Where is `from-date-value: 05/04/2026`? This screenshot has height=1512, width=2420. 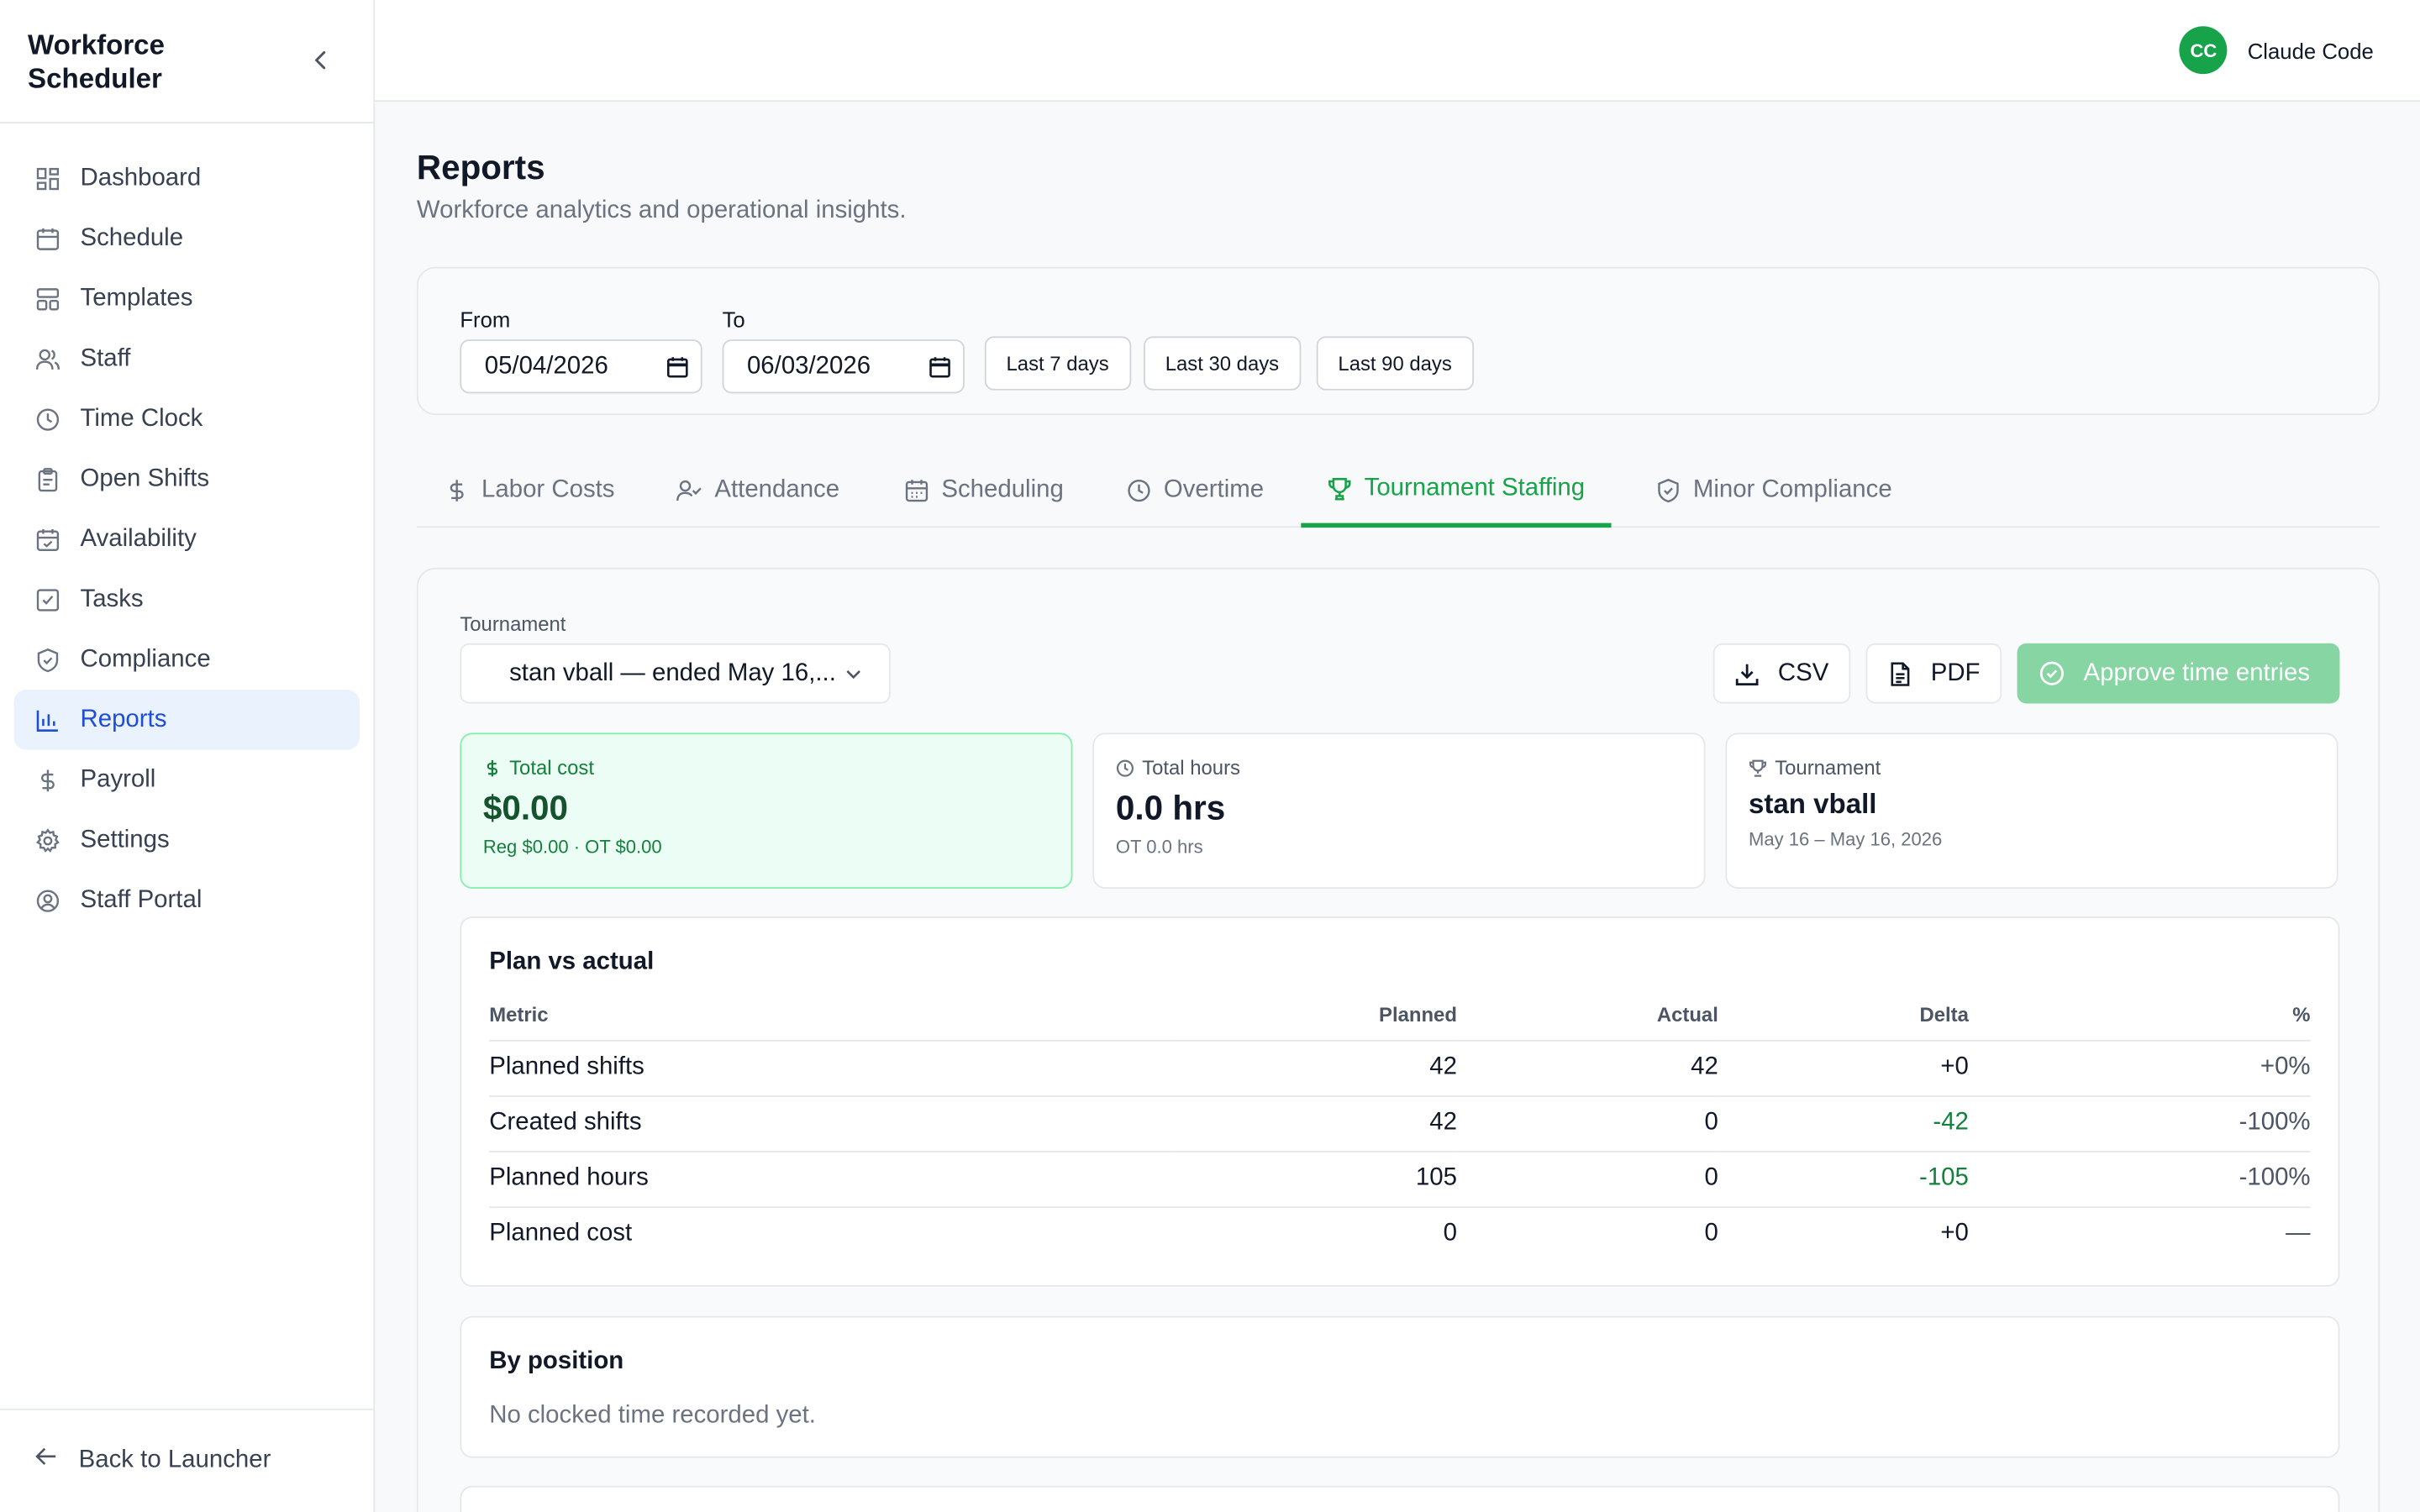
from-date-value: 05/04/2026 is located at coordinates (546, 365).